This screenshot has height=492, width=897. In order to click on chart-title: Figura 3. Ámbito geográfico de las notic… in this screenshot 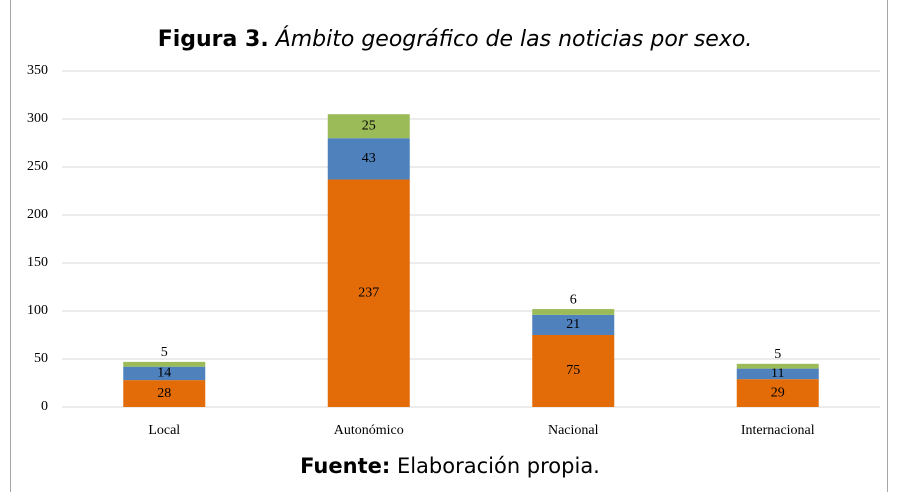, I will do `click(455, 39)`.